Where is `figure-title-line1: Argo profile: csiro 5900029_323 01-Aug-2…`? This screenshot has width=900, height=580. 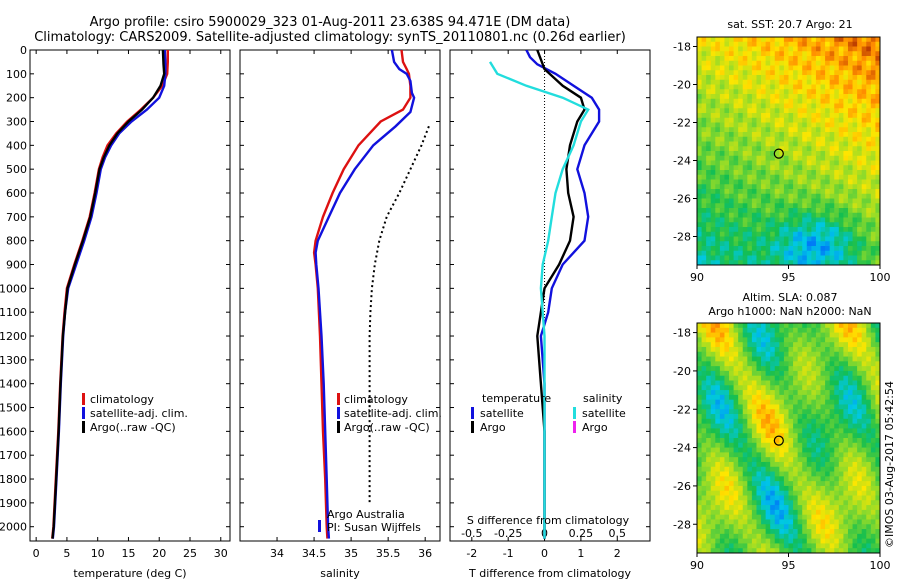
figure-title-line1: Argo profile: csiro 5900029_323 01-Aug-2… is located at coordinates (330, 22).